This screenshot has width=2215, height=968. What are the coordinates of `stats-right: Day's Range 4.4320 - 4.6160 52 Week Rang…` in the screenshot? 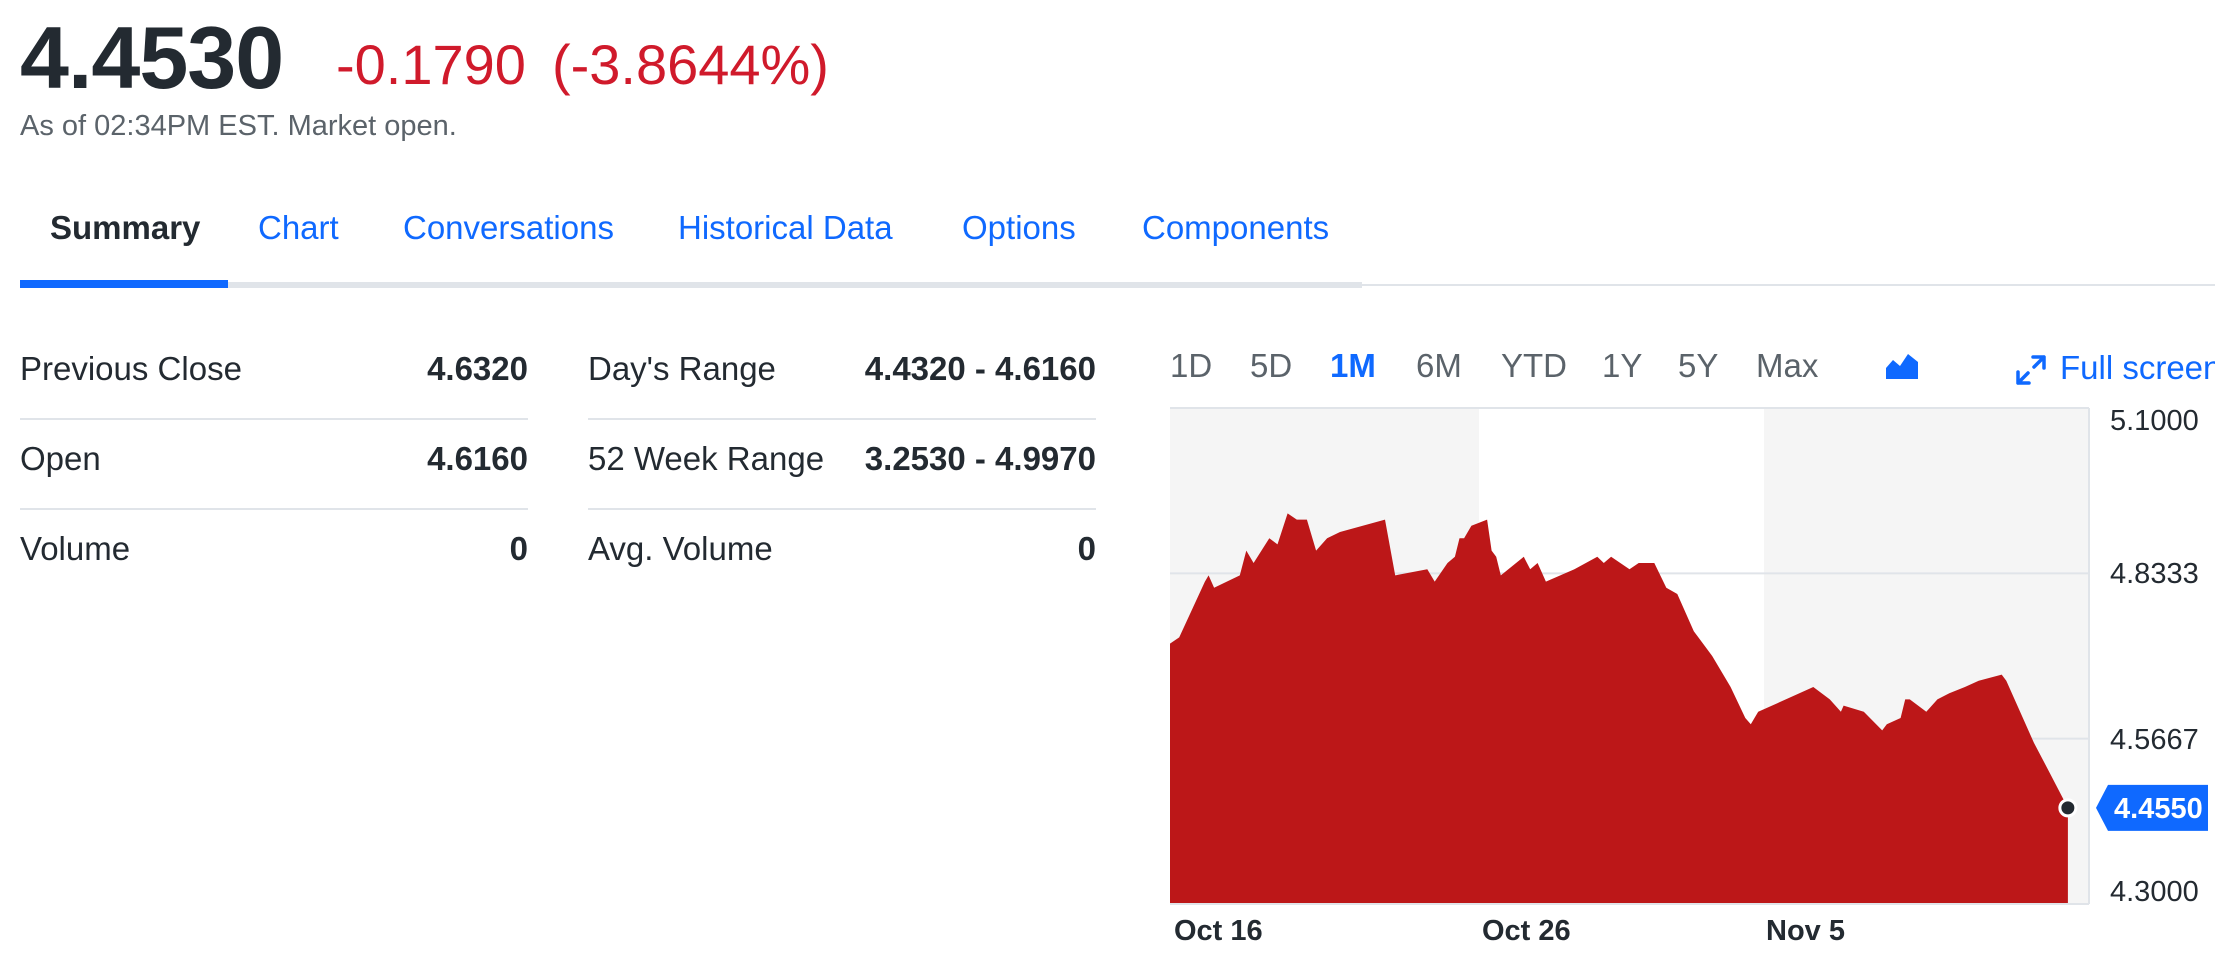 It's located at (842, 465).